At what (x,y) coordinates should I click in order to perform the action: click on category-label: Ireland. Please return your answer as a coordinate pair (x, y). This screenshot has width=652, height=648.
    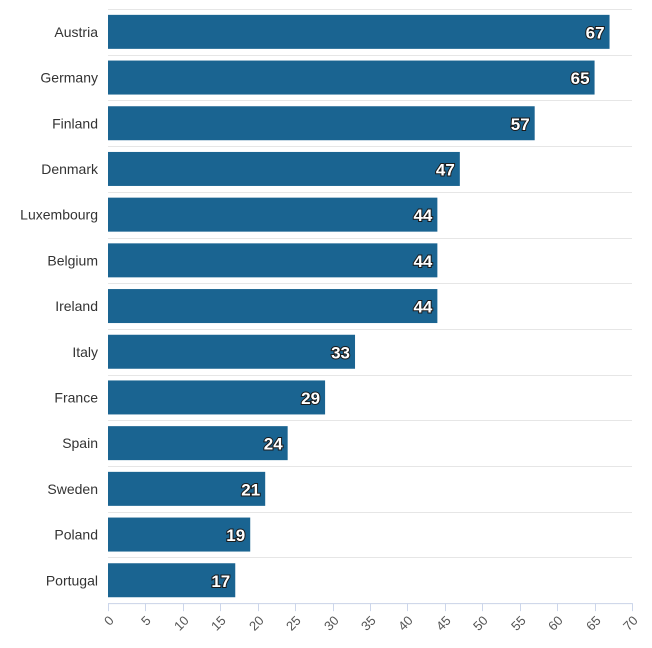
    Looking at the image, I should click on (76, 306).